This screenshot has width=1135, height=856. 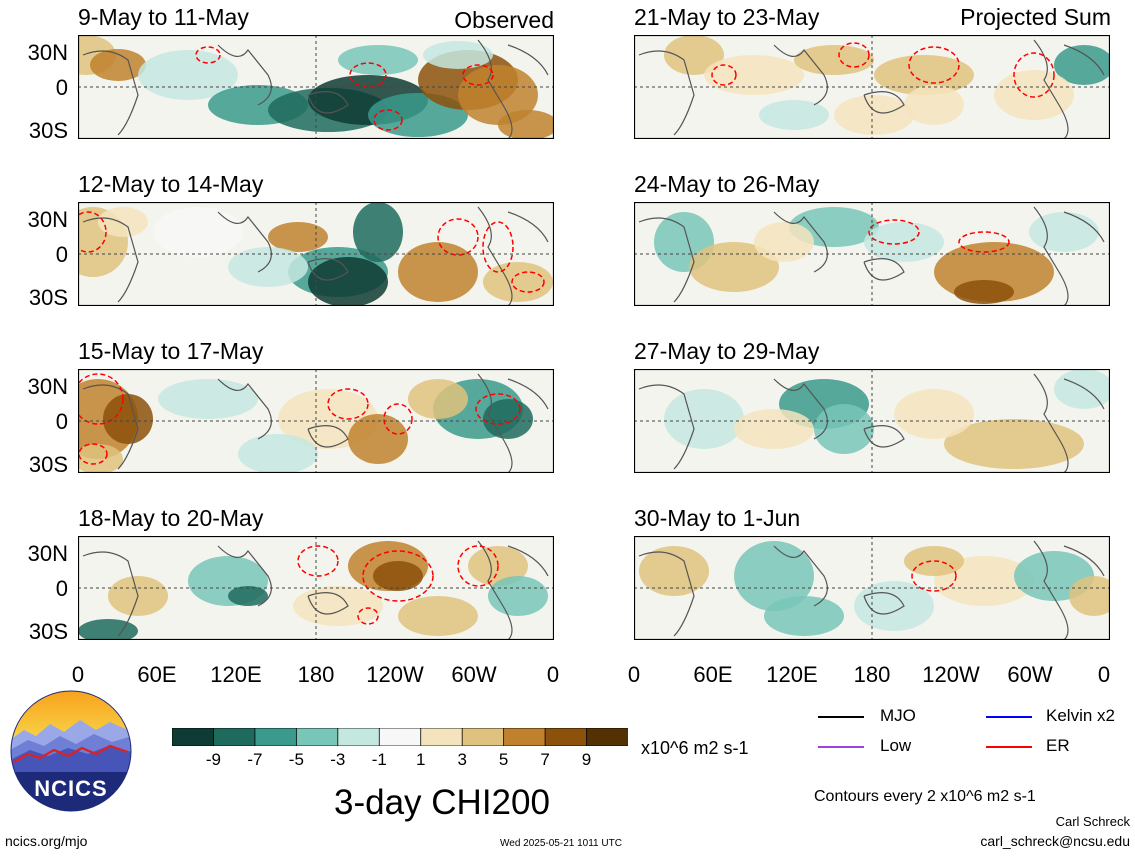 I want to click on legend-line-mjo, so click(x=841, y=717).